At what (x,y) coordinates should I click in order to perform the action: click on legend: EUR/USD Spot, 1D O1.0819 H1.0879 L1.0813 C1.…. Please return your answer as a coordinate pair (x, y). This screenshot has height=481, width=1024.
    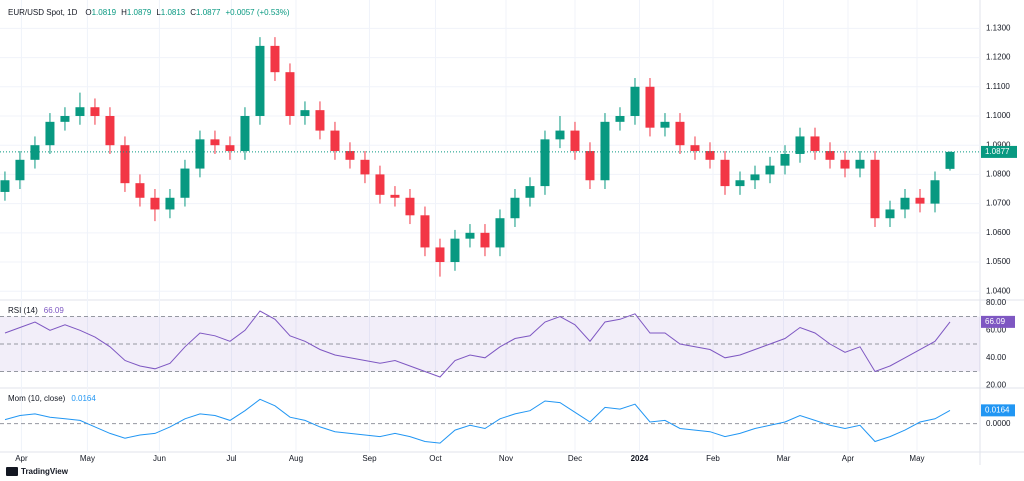
    Looking at the image, I should click on (149, 12).